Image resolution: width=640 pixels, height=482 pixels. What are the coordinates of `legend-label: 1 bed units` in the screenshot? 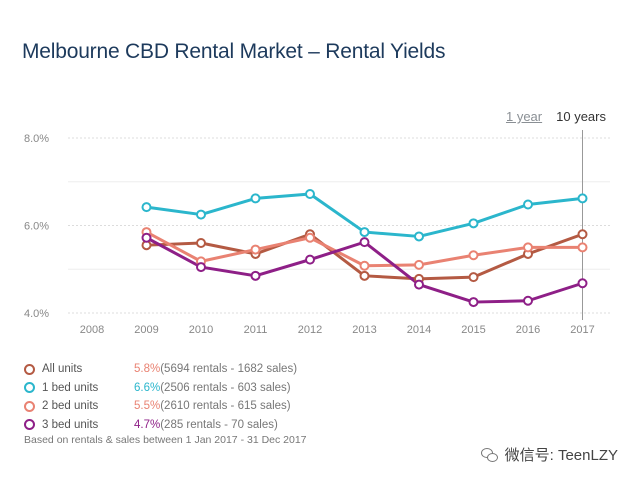 It's located at (70, 387).